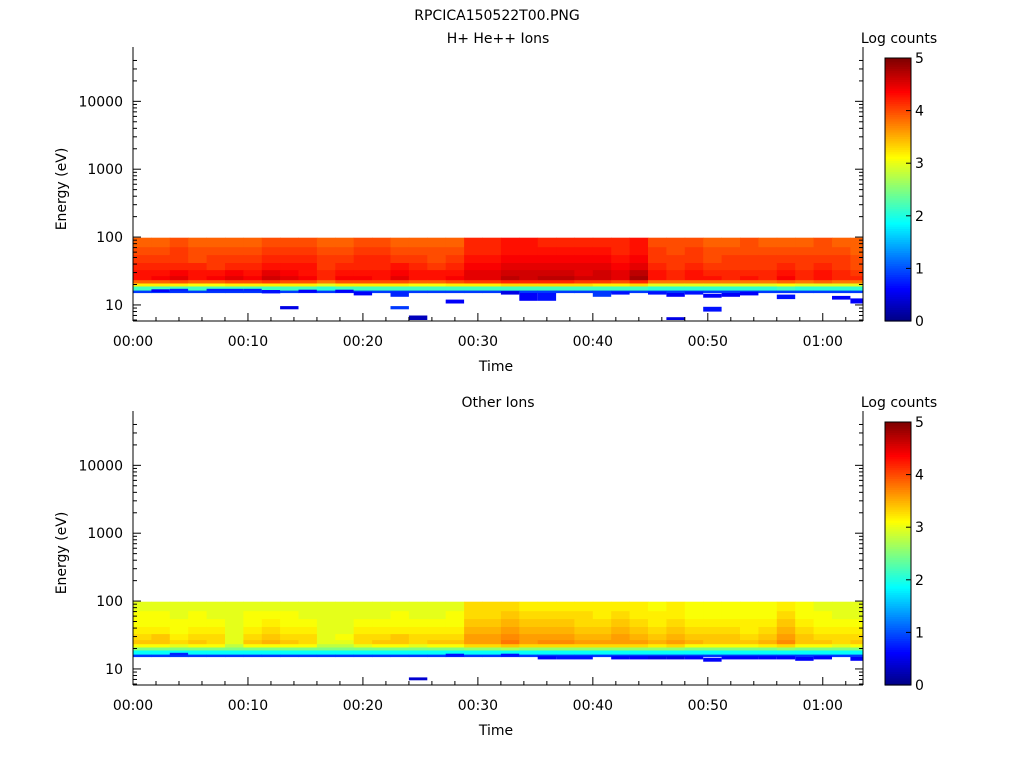 The image size is (1024, 773). What do you see at coordinates (919, 164) in the screenshot?
I see `colorbar-tick-label: 3` at bounding box center [919, 164].